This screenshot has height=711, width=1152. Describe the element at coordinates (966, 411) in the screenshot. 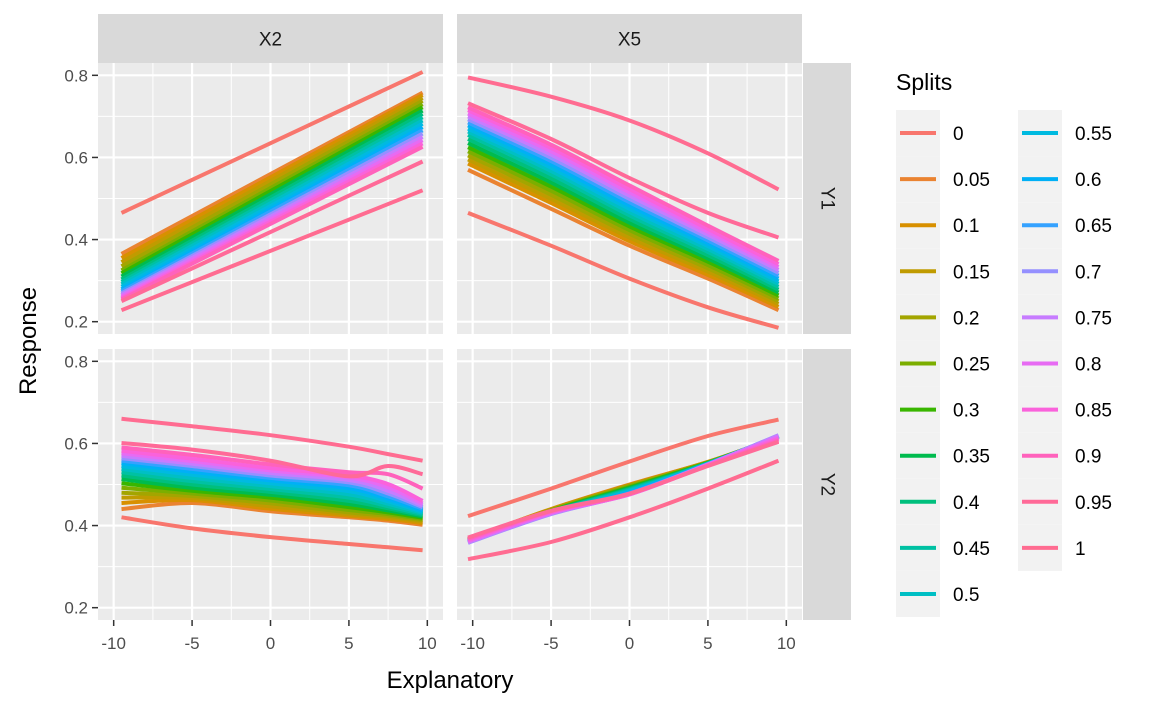

I see `legend-label: 0.3` at that location.